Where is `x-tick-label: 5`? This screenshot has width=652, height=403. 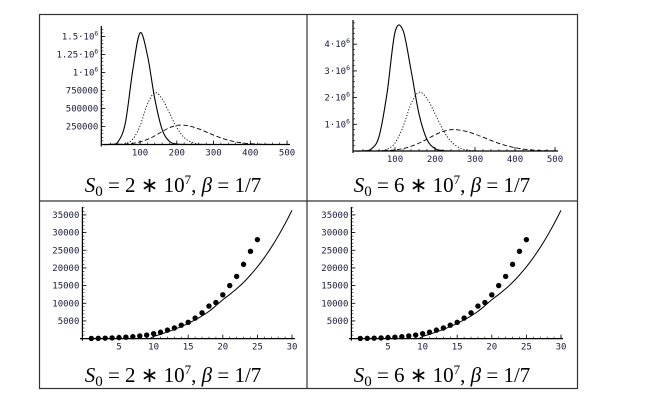 x-tick-label: 5 is located at coordinates (118, 348).